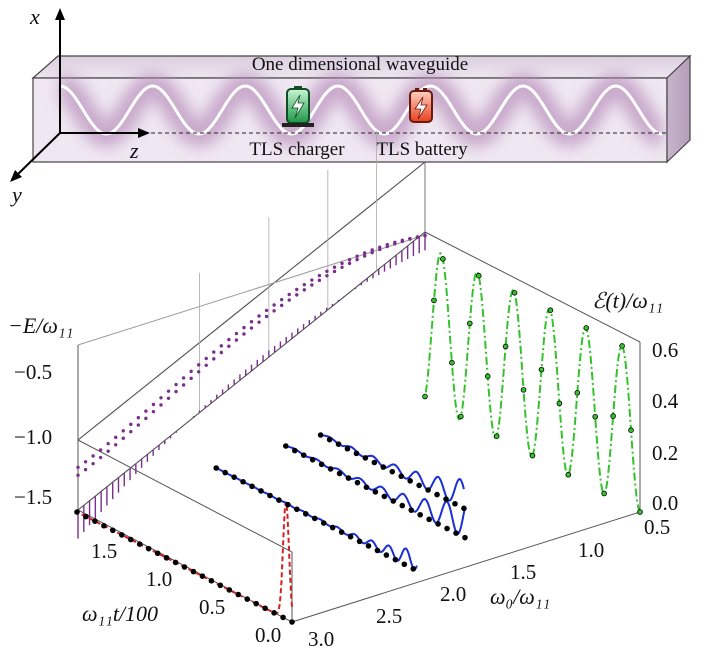  Describe the element at coordinates (134, 150) in the screenshot. I see `axis-z-label: z` at that location.